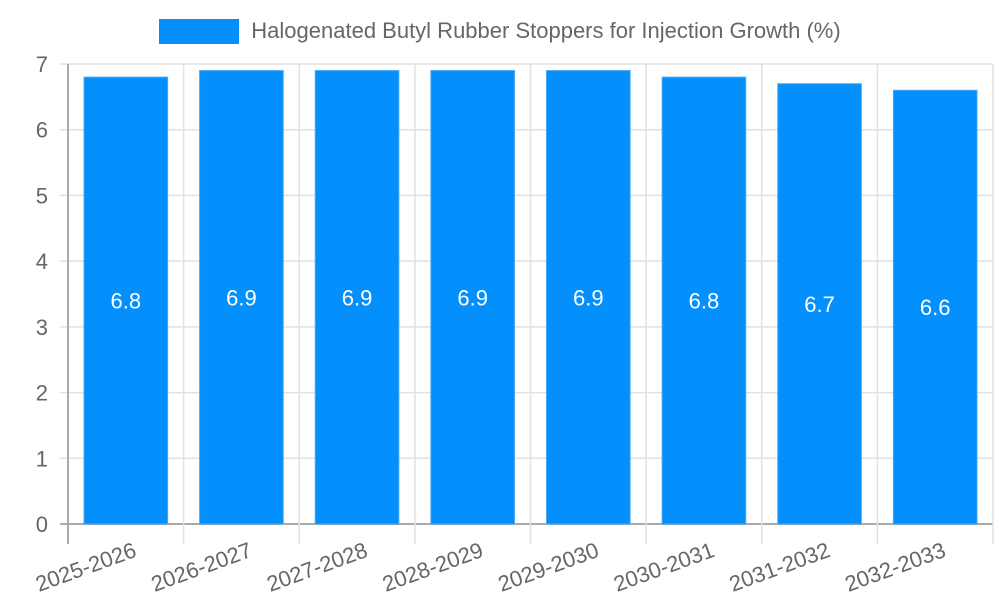 This screenshot has width=1000, height=600. Describe the element at coordinates (42, 327) in the screenshot. I see `y-tick-label: 3` at that location.